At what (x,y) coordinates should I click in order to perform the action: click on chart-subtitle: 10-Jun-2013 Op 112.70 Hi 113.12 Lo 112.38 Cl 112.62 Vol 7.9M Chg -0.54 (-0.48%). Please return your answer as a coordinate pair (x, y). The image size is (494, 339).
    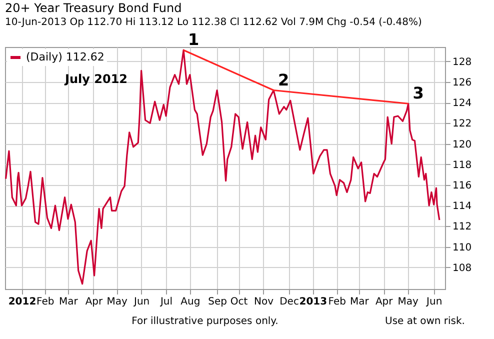
    Looking at the image, I should click on (213, 22).